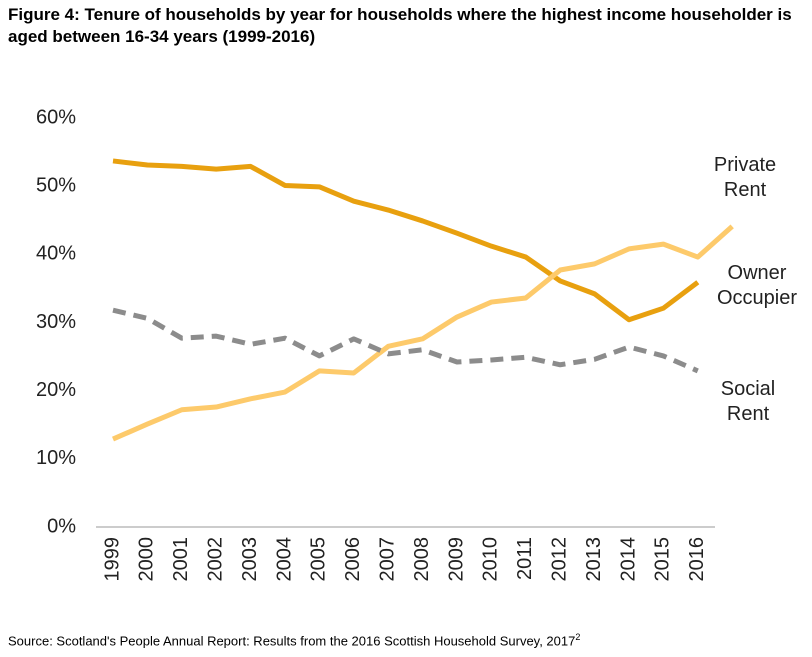 The height and width of the screenshot is (657, 812). What do you see at coordinates (56, 458) in the screenshot?
I see `y-tick-label: 10%` at bounding box center [56, 458].